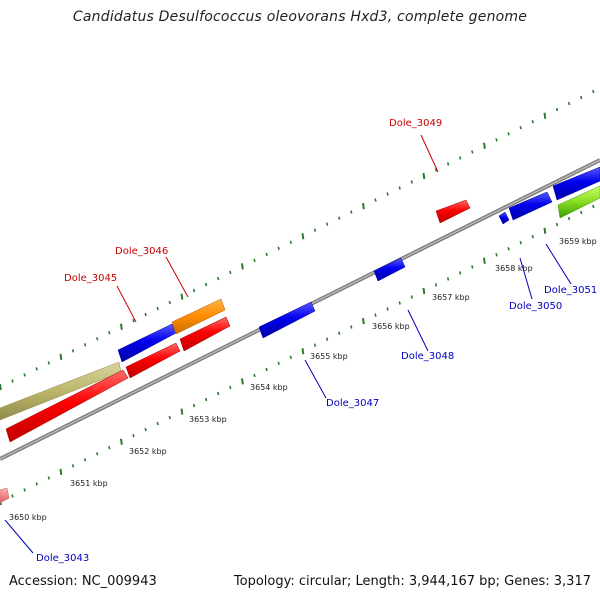 This screenshot has width=600, height=600. What do you see at coordinates (570, 290) in the screenshot?
I see `label-dole-3051: Dole_3051` at bounding box center [570, 290].